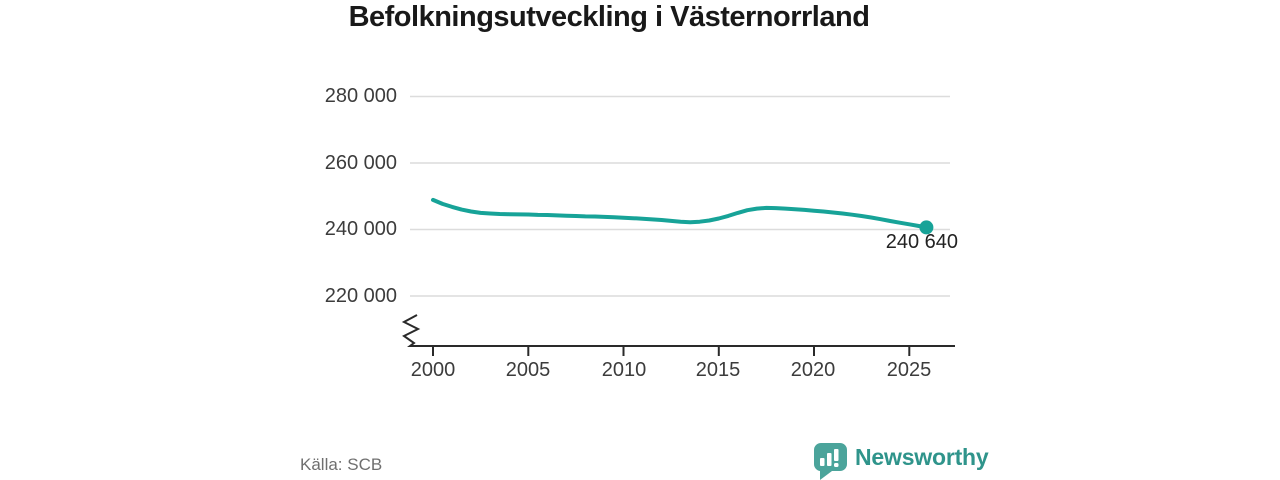  I want to click on source-attribution: Källa: SCB, so click(341, 464).